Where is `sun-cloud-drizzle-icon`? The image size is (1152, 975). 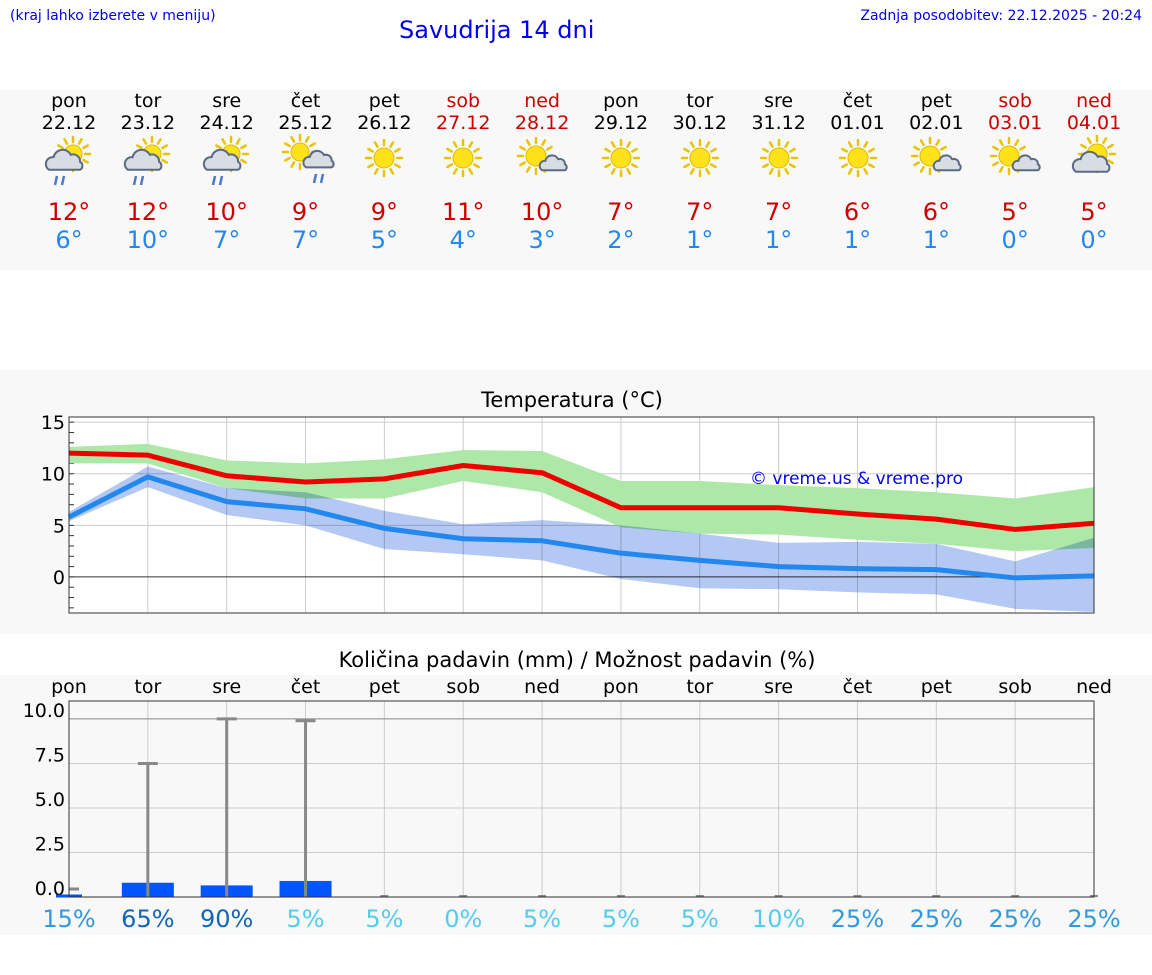 sun-cloud-drizzle-icon is located at coordinates (306, 163).